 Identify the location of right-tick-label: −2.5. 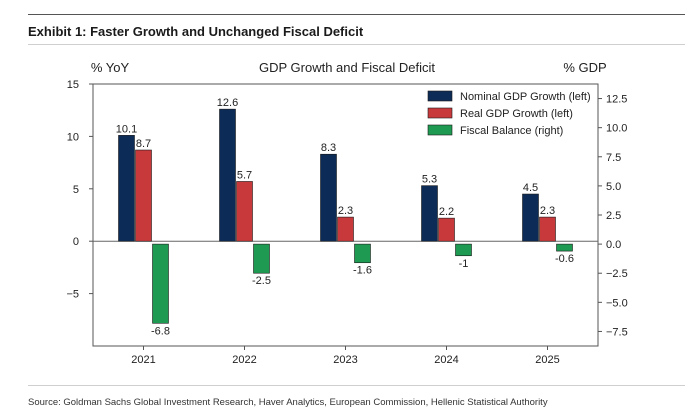
(617, 274).